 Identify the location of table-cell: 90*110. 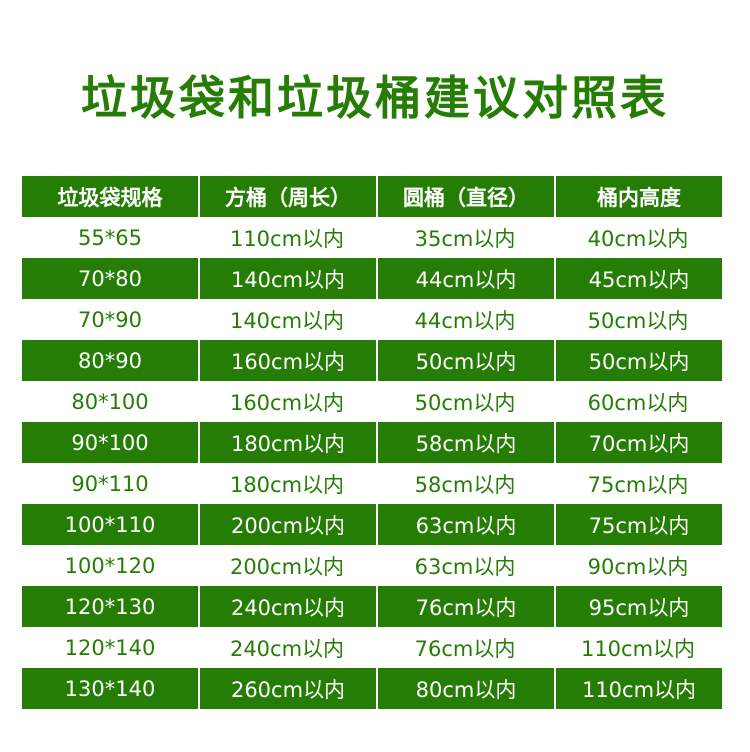
(110, 483).